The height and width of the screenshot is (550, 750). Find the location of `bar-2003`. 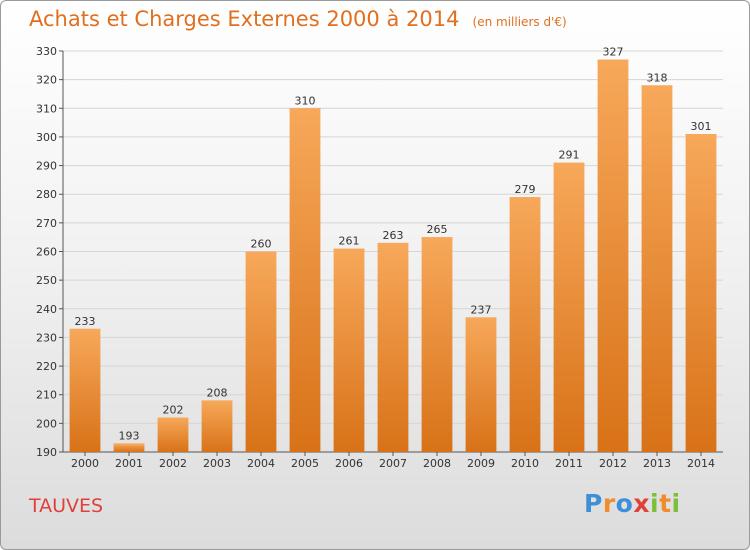

bar-2003 is located at coordinates (217, 426).